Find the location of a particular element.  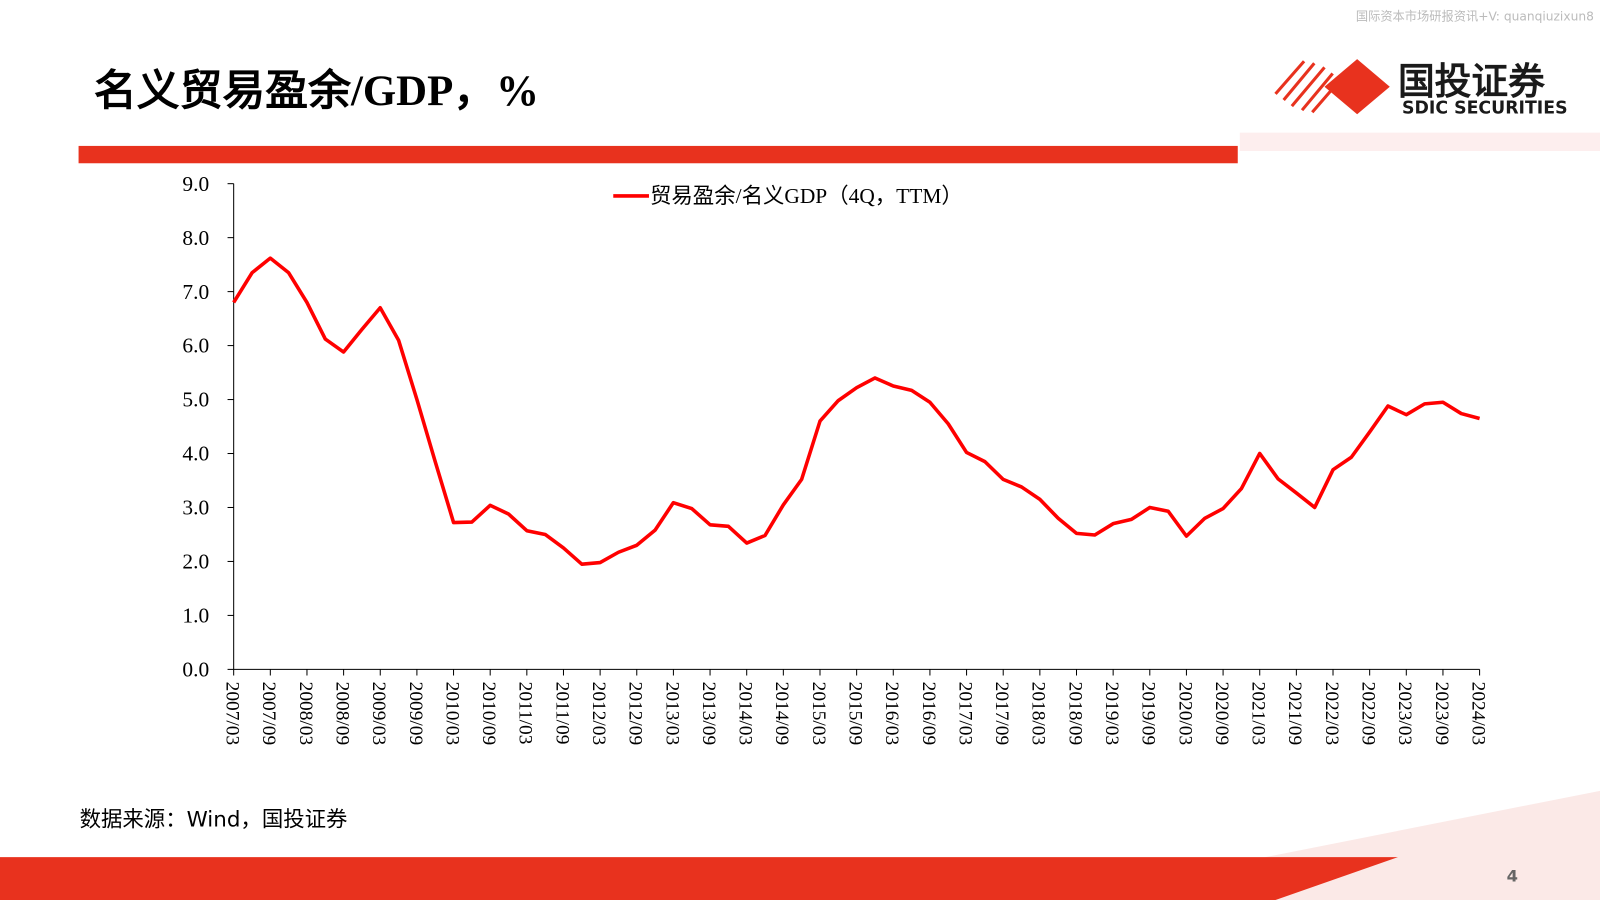

x-tick-label: 2013/09 is located at coordinates (708, 714).